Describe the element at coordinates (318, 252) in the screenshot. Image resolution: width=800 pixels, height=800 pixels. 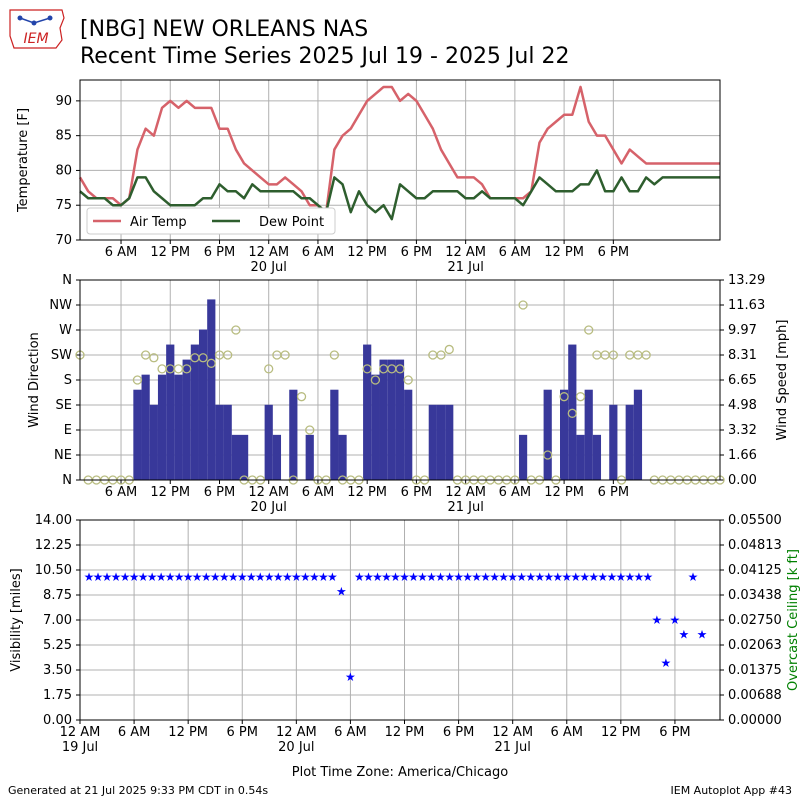
I see `temp-xtick-label: 6 AM` at that location.